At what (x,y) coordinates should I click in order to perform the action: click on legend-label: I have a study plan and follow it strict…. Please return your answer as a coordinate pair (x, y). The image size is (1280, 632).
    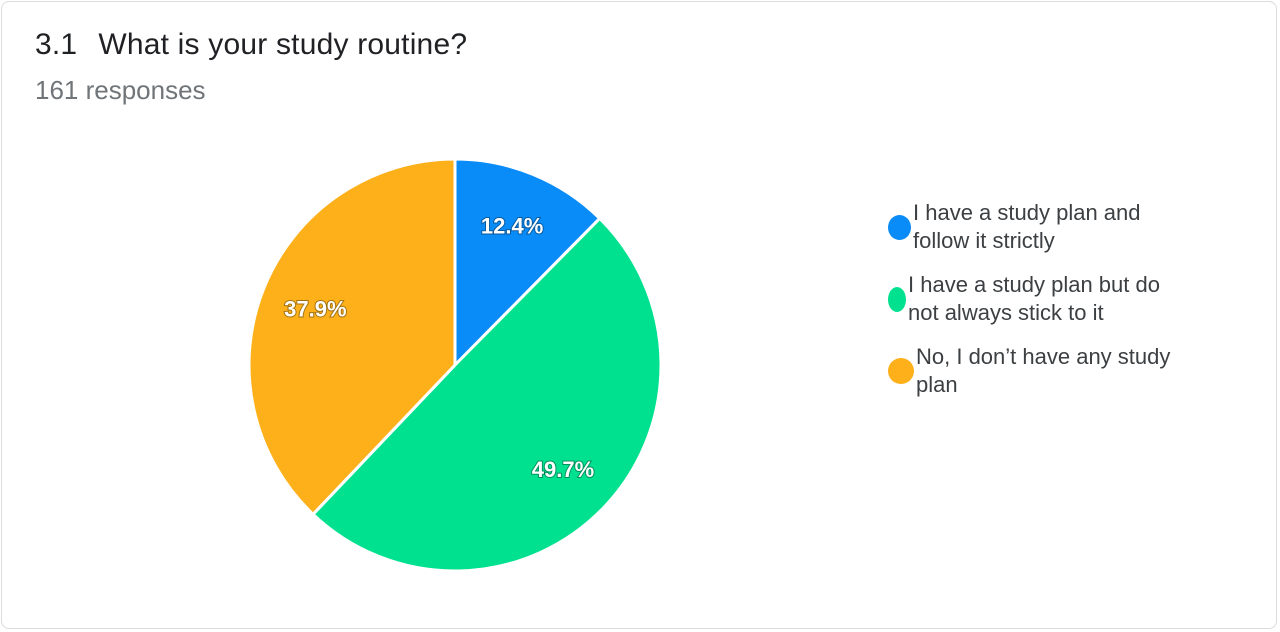
    Looking at the image, I should click on (1027, 226).